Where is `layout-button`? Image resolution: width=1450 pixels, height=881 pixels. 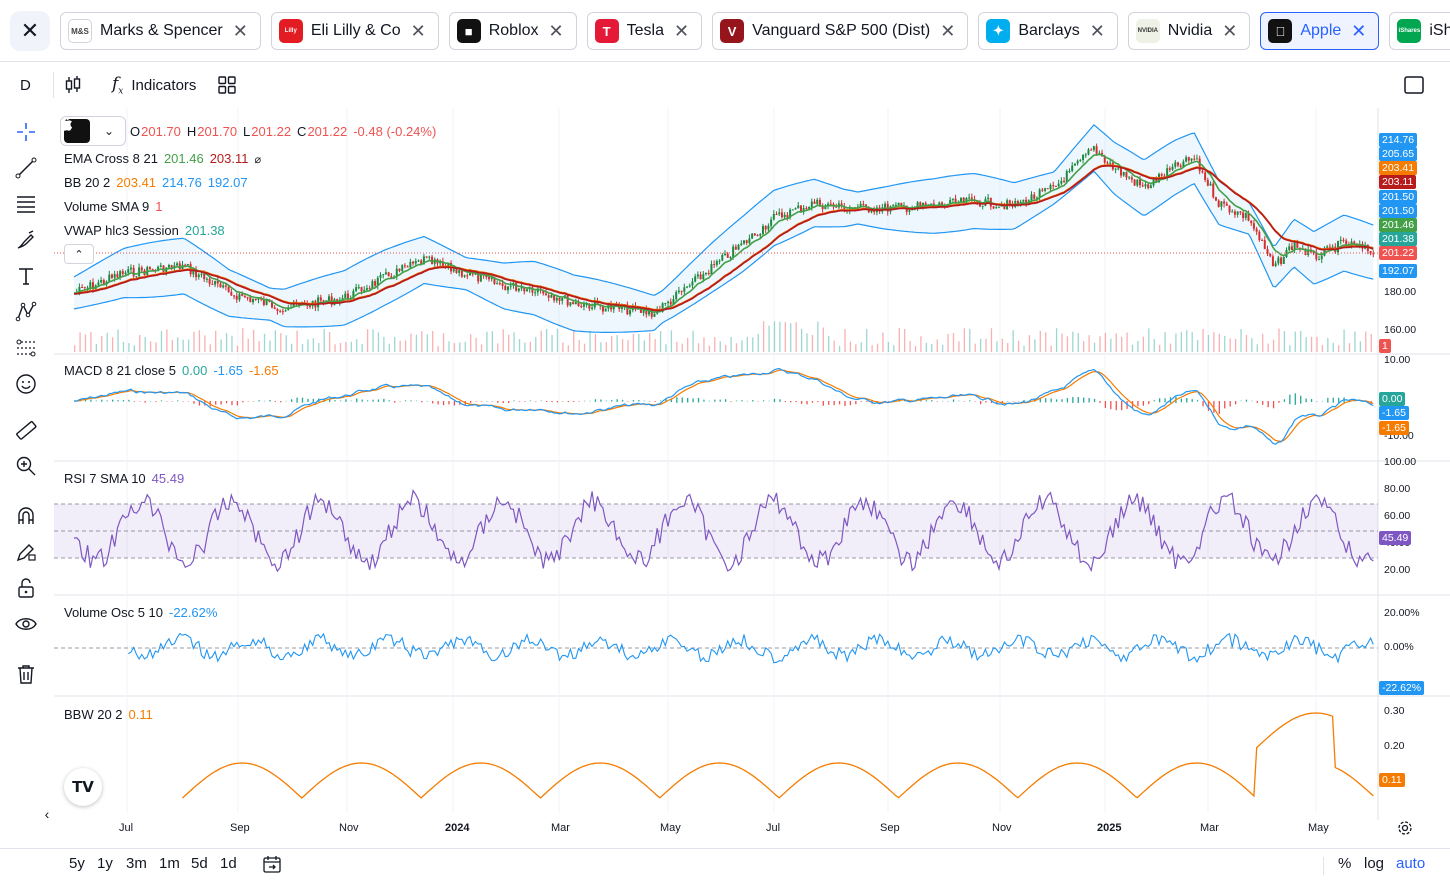 layout-button is located at coordinates (227, 85).